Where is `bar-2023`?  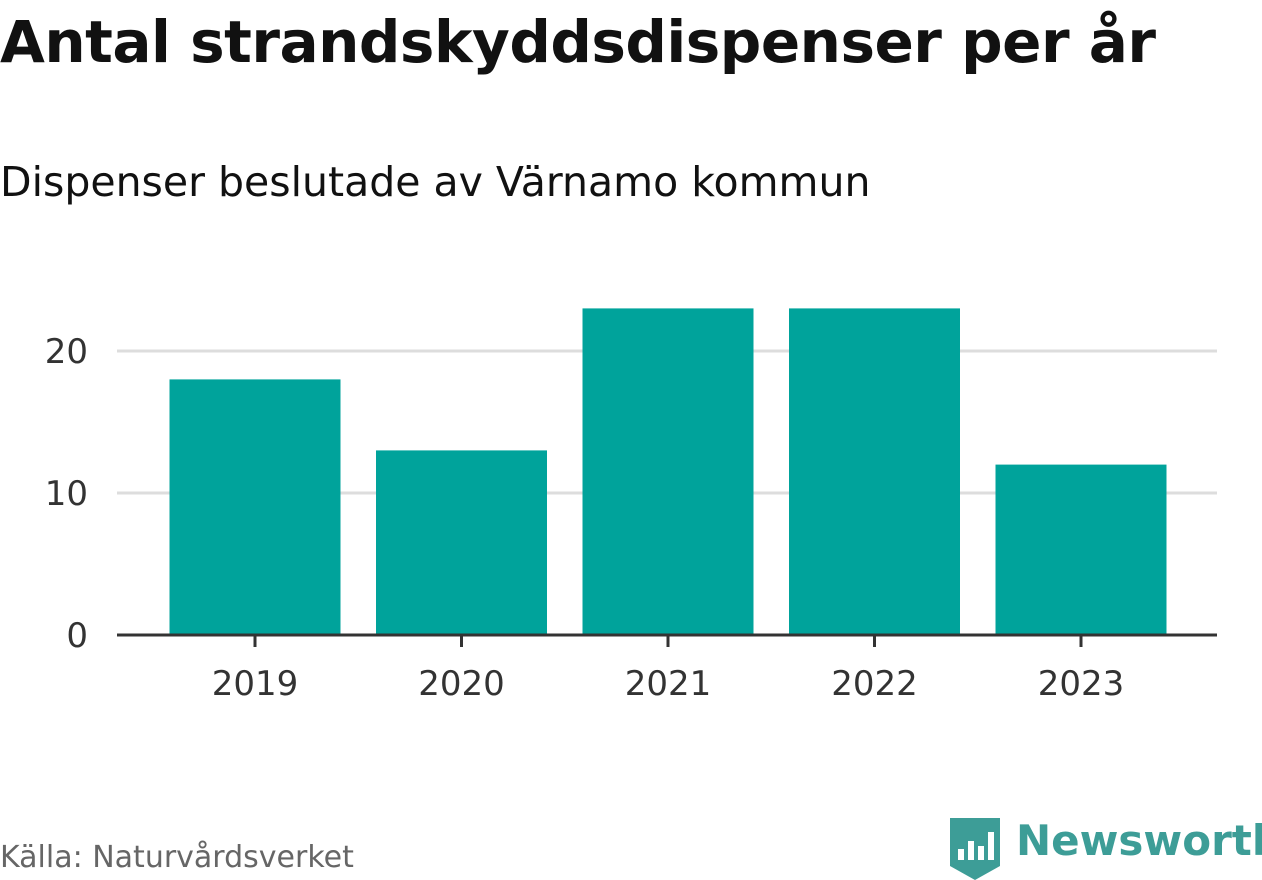
bar-2023 is located at coordinates (1081, 549).